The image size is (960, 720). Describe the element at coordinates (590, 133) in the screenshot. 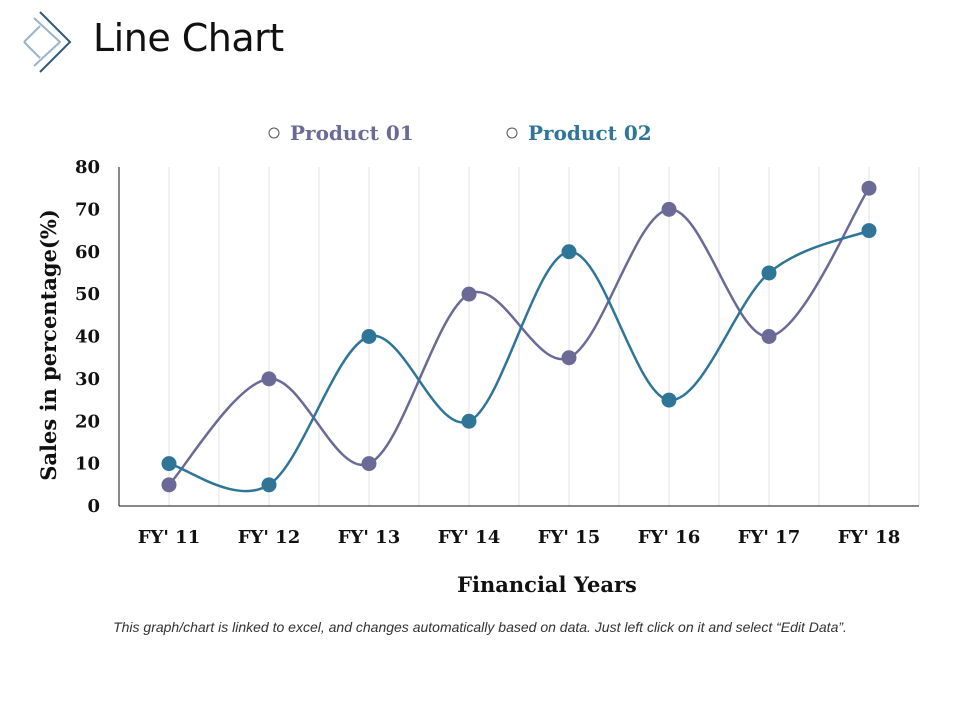

I see `legend-label: Product 02` at that location.